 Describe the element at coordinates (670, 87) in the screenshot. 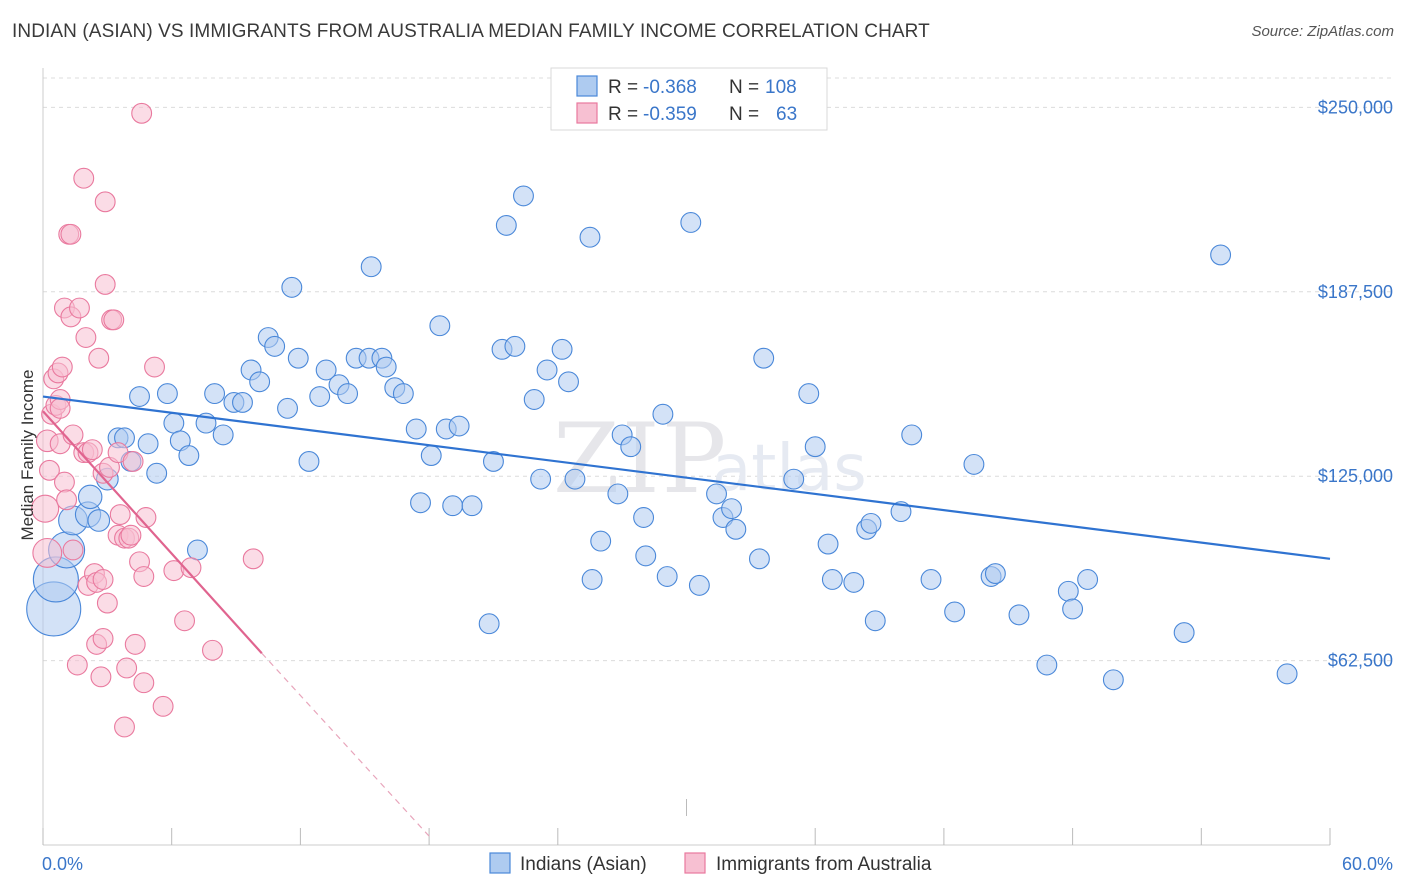

I see `legend-r-value-1: -0.368` at that location.